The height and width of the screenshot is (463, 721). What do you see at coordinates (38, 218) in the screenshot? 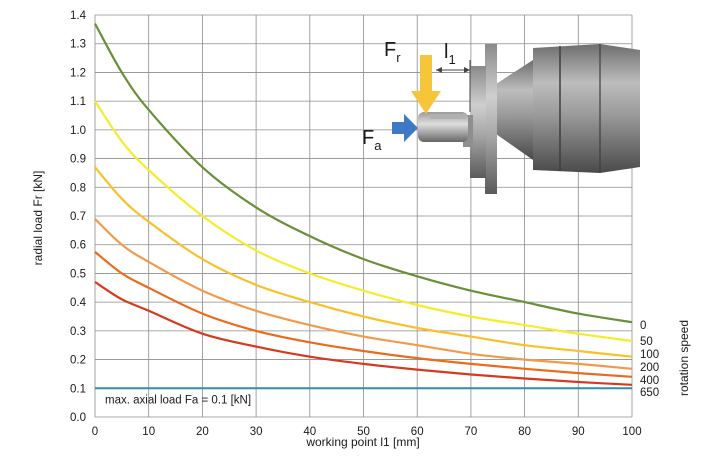
I see `y-axis-title: radial load Fr [kN]` at bounding box center [38, 218].